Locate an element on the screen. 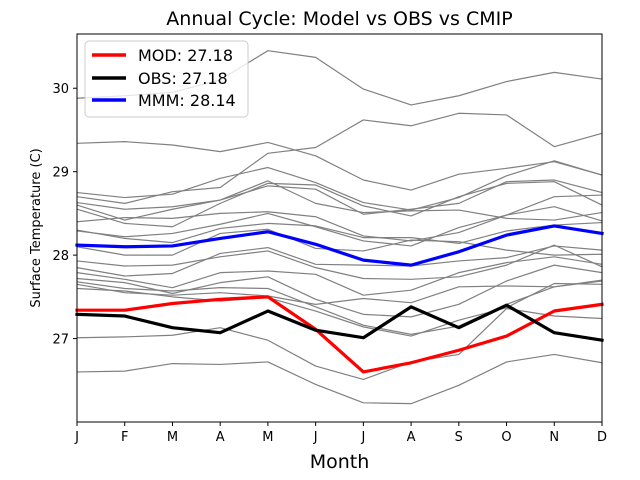  x-tick-label: O is located at coordinates (506, 437).